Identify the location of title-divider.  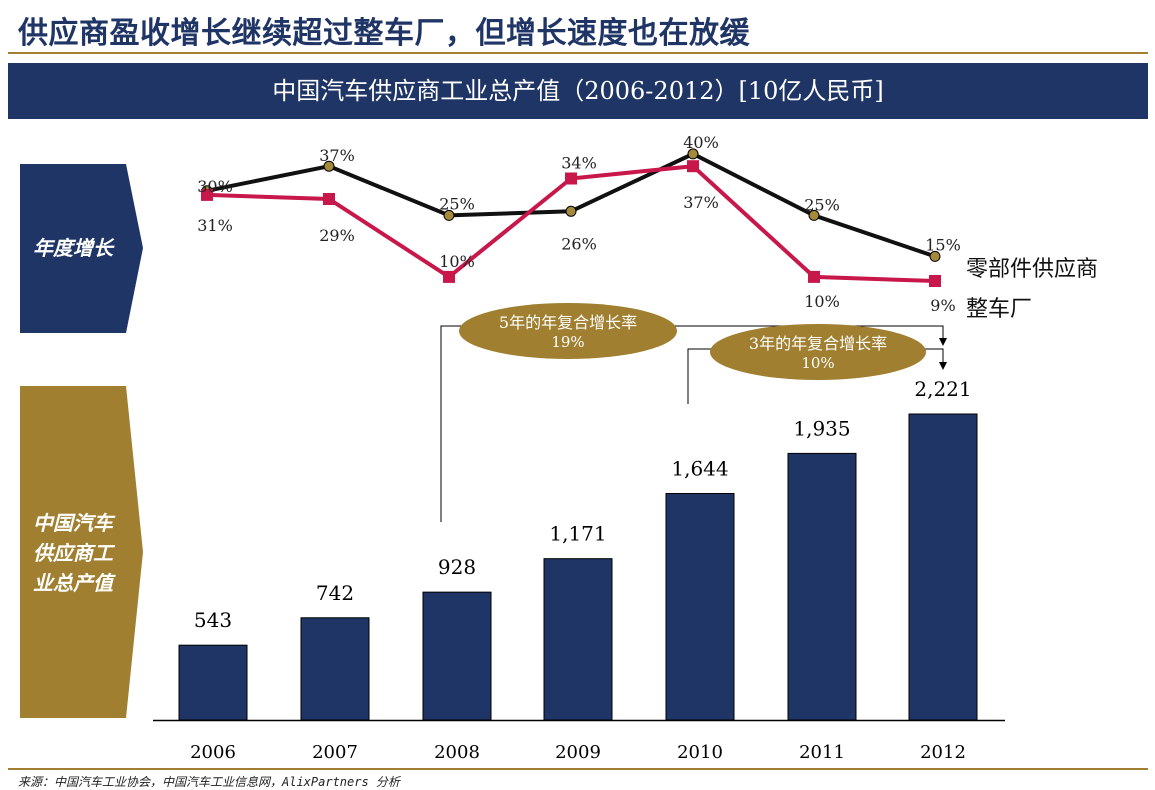
(578, 53).